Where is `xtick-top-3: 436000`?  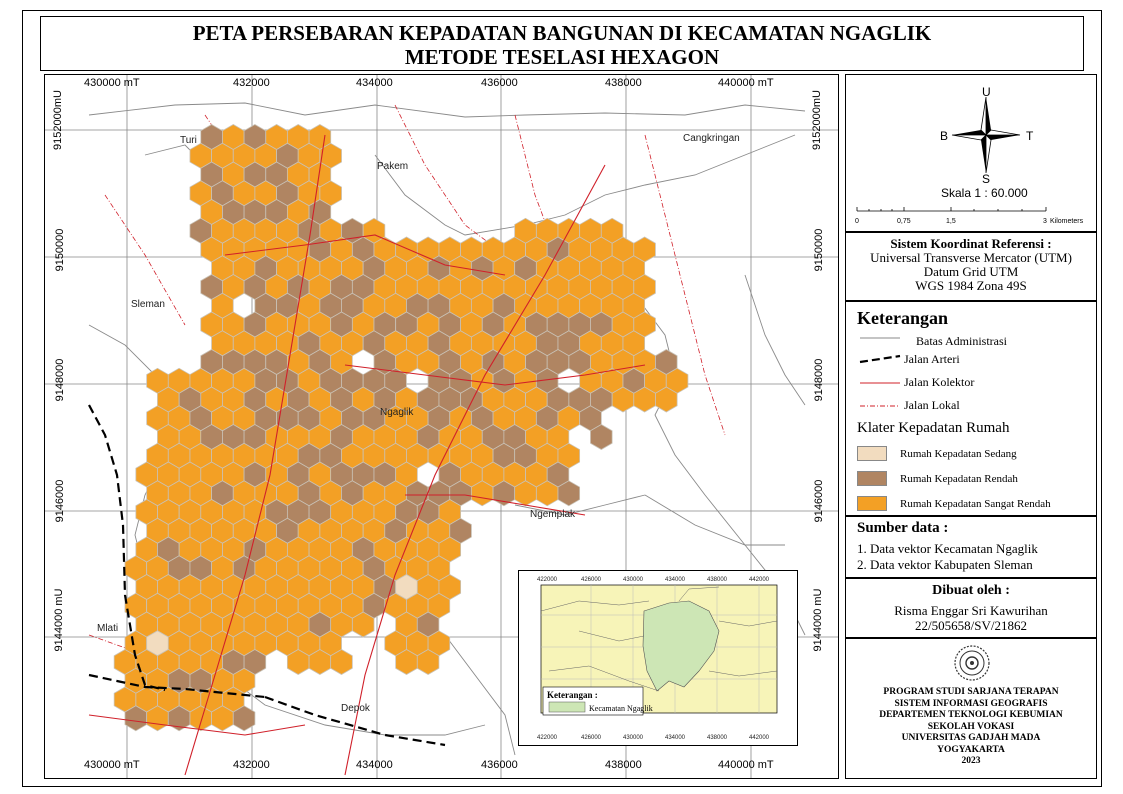 xtick-top-3: 436000 is located at coordinates (499, 83).